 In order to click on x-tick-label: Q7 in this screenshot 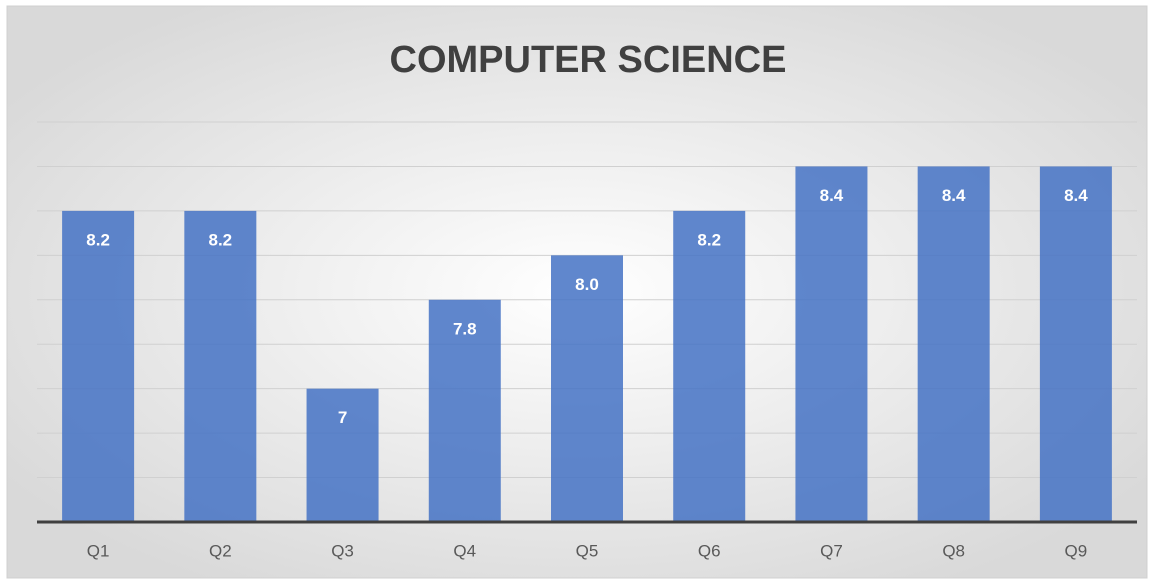, I will do `click(831, 550)`.